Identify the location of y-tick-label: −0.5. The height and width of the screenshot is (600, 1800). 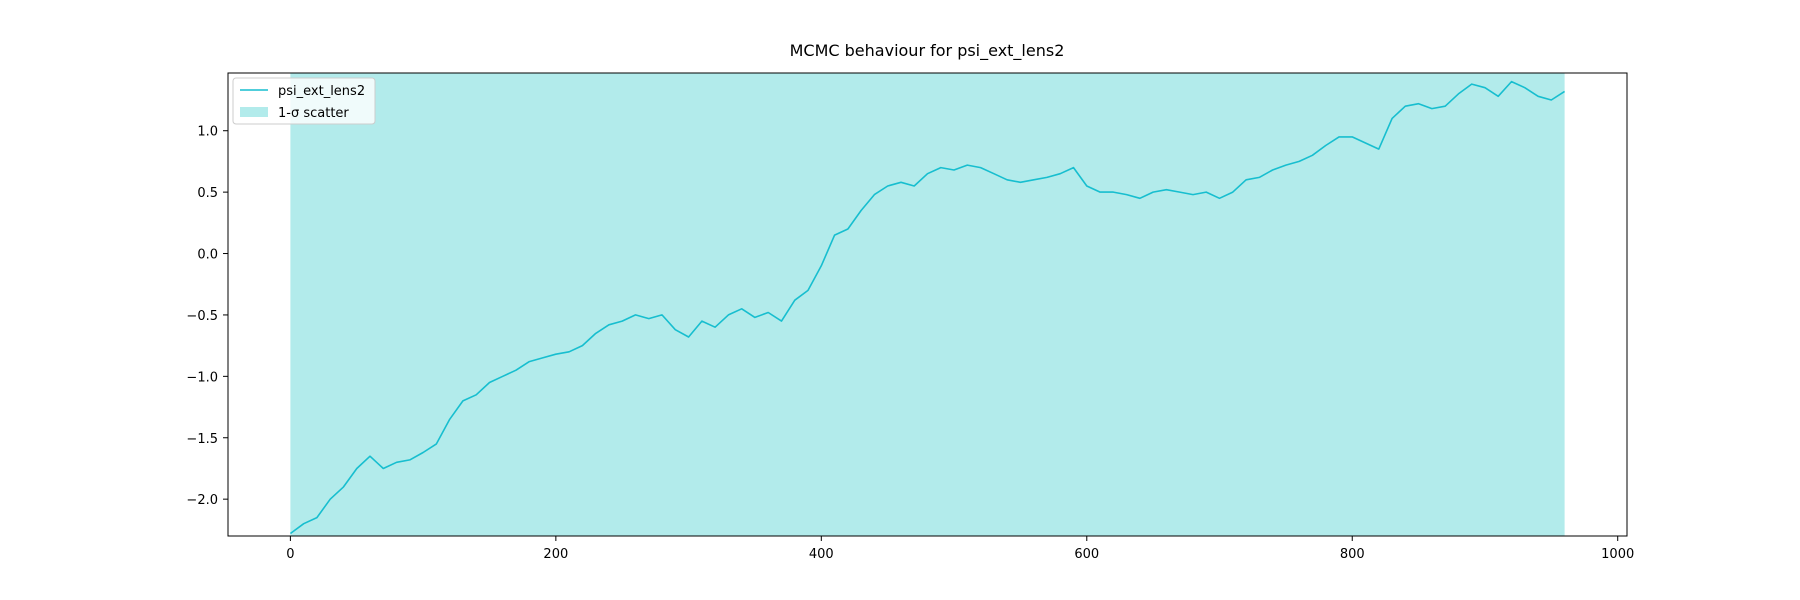
(202, 316).